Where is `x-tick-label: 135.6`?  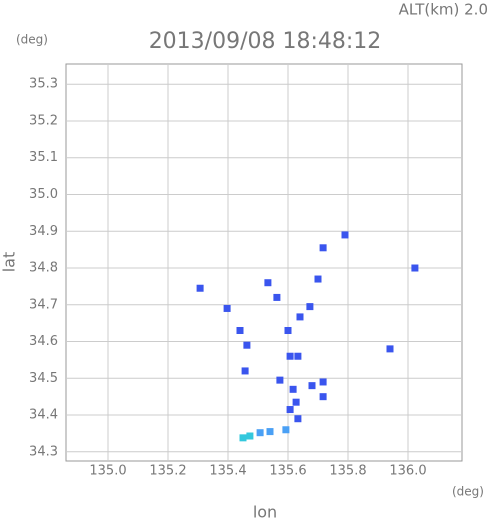 x-tick-label: 135.6 is located at coordinates (287, 471).